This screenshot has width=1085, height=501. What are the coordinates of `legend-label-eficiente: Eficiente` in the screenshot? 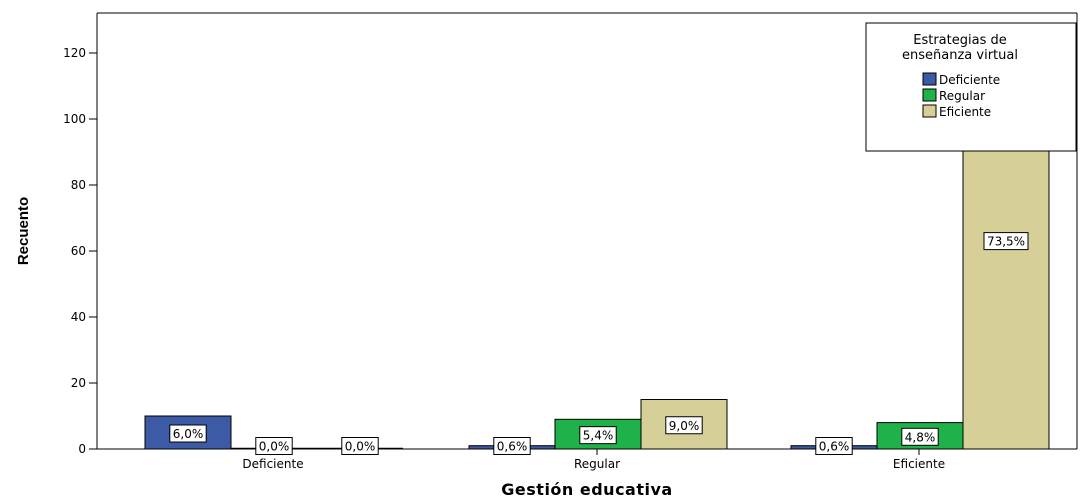 It's located at (965, 112).